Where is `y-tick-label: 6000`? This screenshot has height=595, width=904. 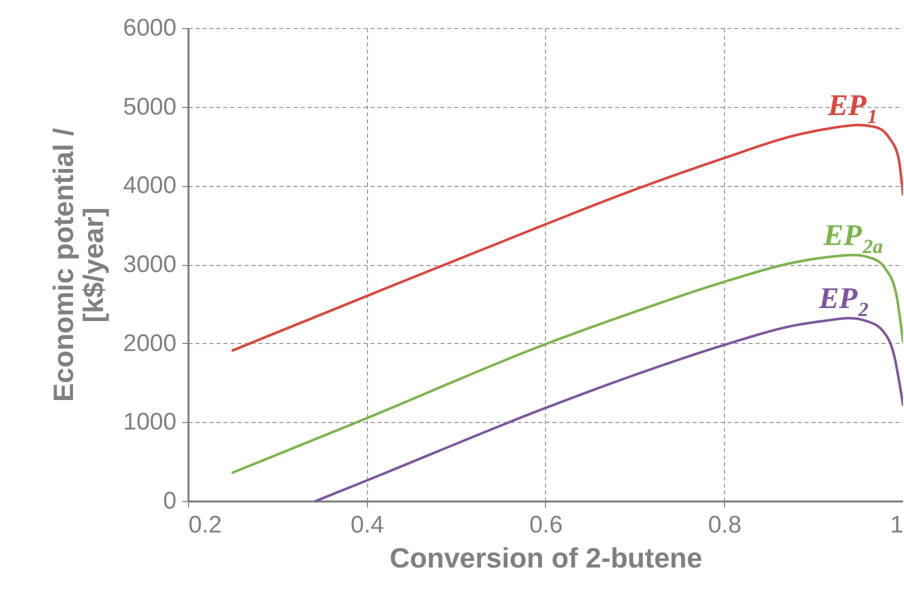
y-tick-label: 6000 is located at coordinates (149, 28).